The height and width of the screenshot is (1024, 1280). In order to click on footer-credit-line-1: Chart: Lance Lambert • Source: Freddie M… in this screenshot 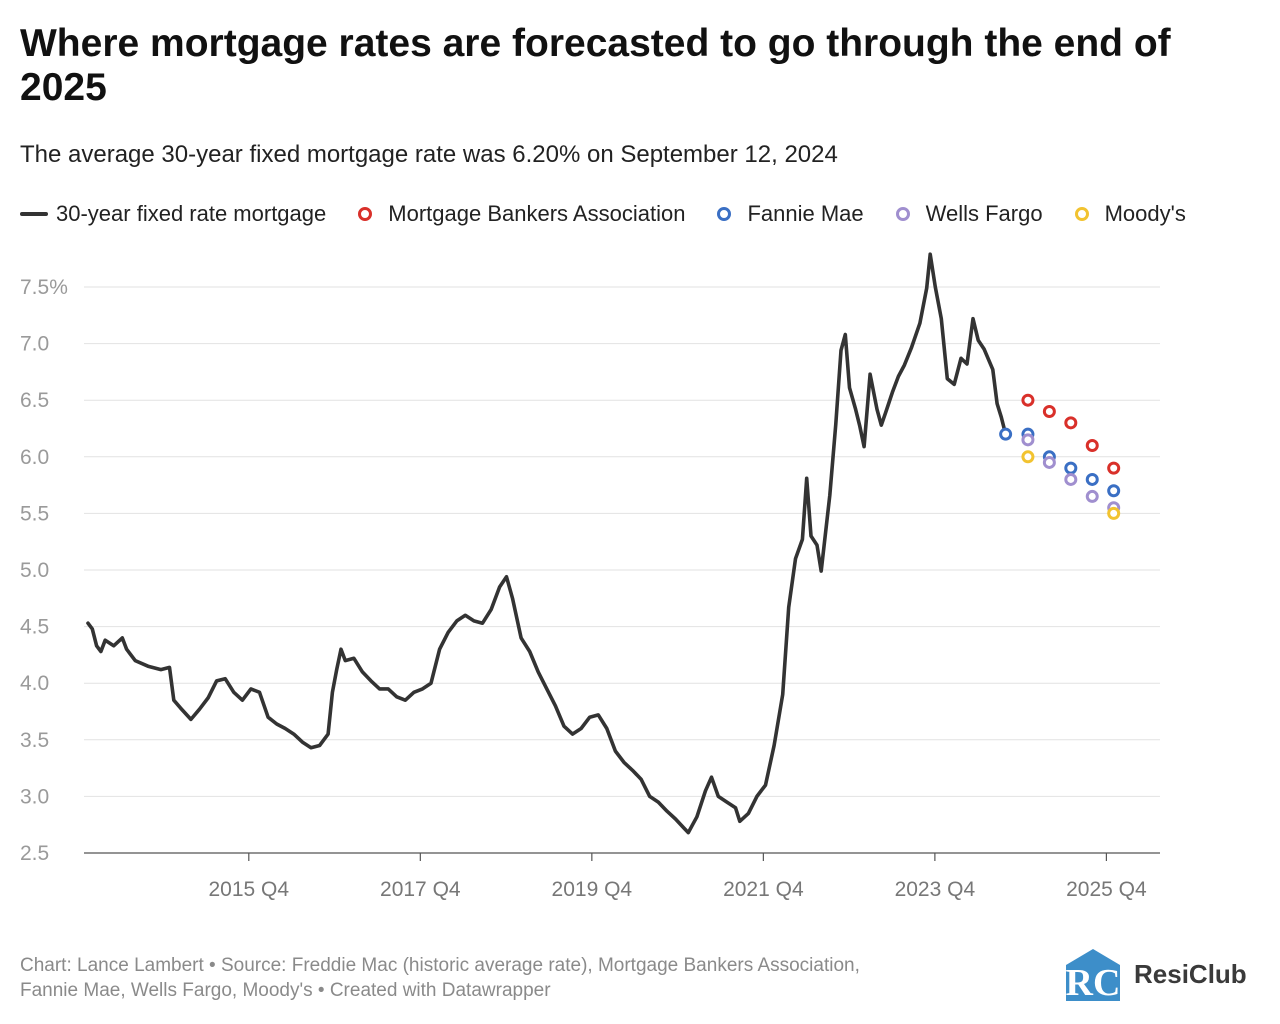, I will do `click(440, 965)`.